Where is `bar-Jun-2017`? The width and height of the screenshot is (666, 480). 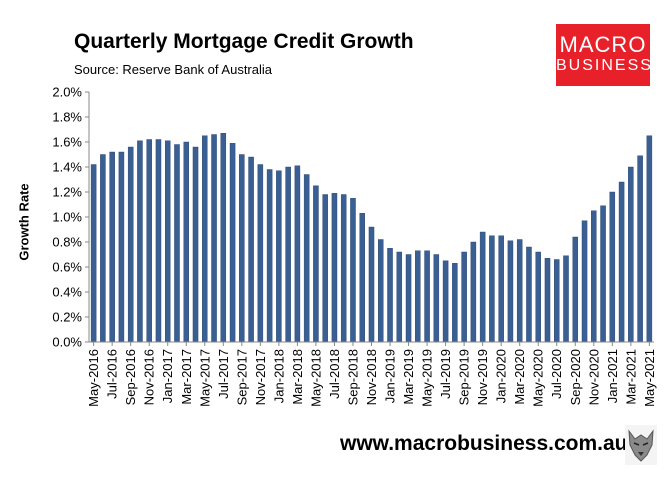 bar-Jun-2017 is located at coordinates (214, 238).